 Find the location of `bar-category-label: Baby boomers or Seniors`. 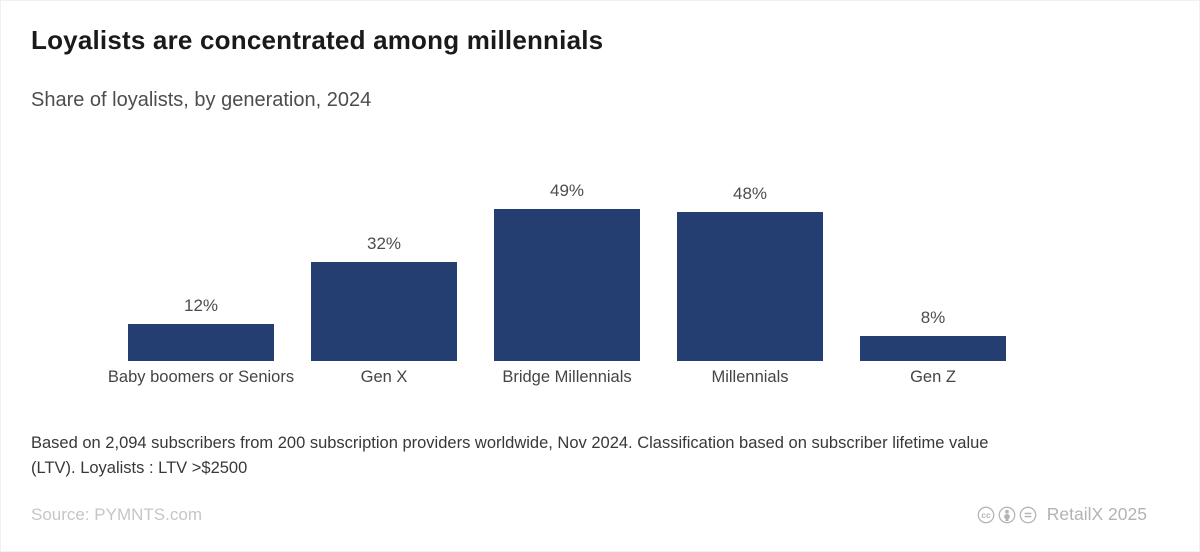

bar-category-label: Baby boomers or Seniors is located at coordinates (201, 377).